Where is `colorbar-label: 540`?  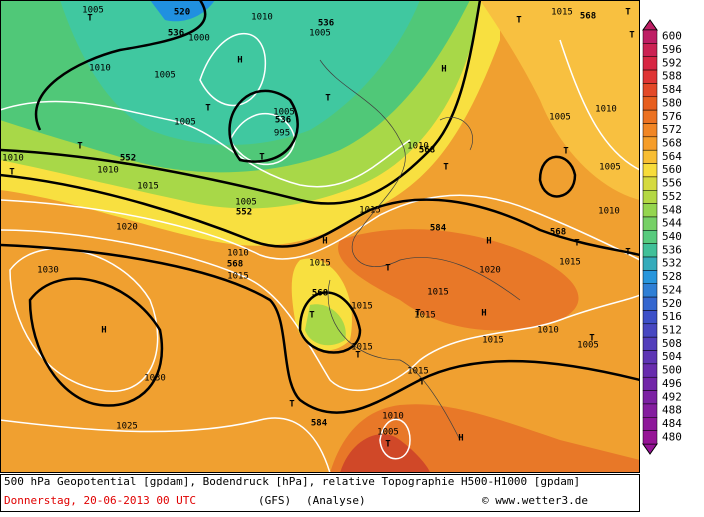 colorbar-label: 540 is located at coordinates (672, 236).